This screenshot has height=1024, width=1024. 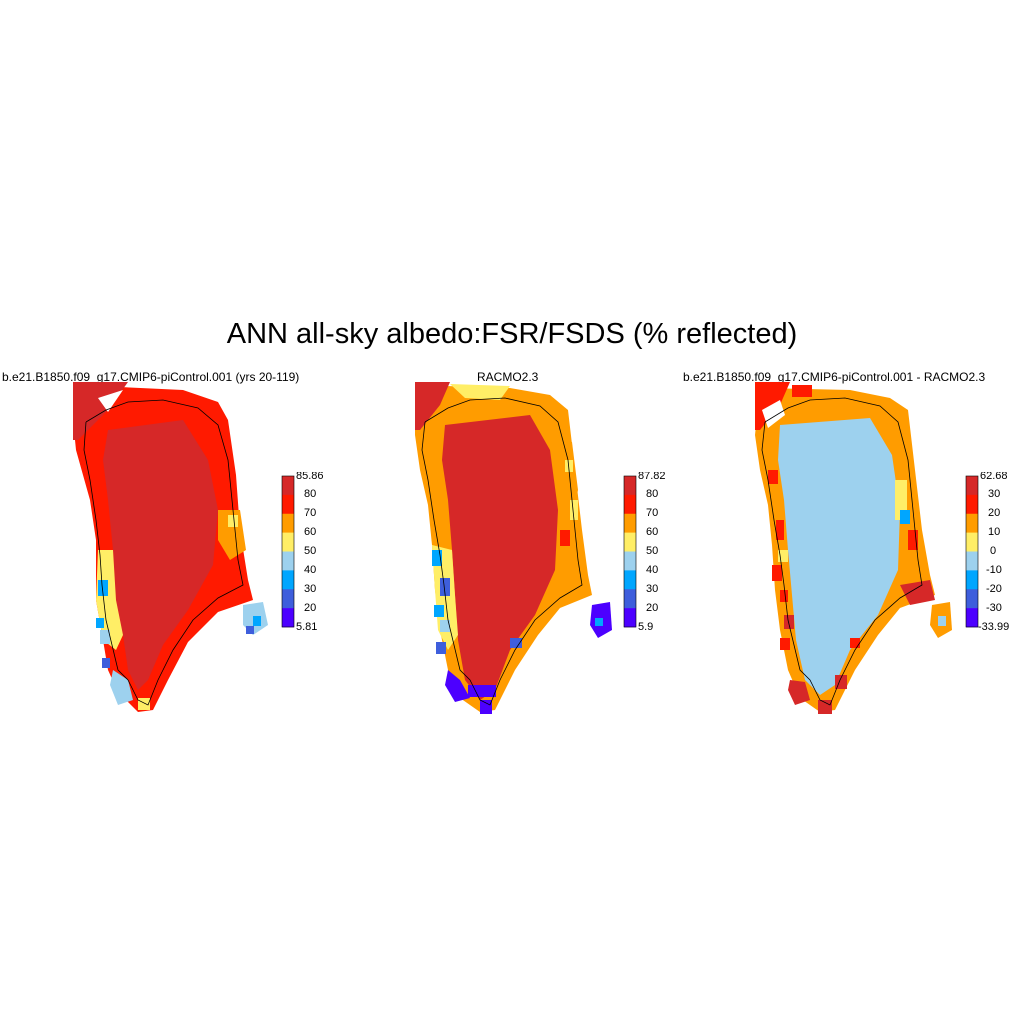 What do you see at coordinates (513, 548) in the screenshot?
I see `map-racmo-albedo` at bounding box center [513, 548].